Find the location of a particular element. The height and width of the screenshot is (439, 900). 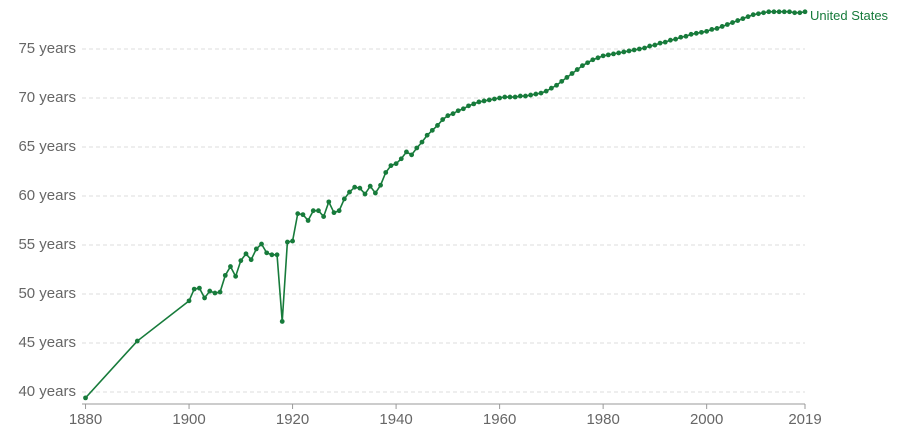

y-tick-label: 40 years is located at coordinates (47, 391).